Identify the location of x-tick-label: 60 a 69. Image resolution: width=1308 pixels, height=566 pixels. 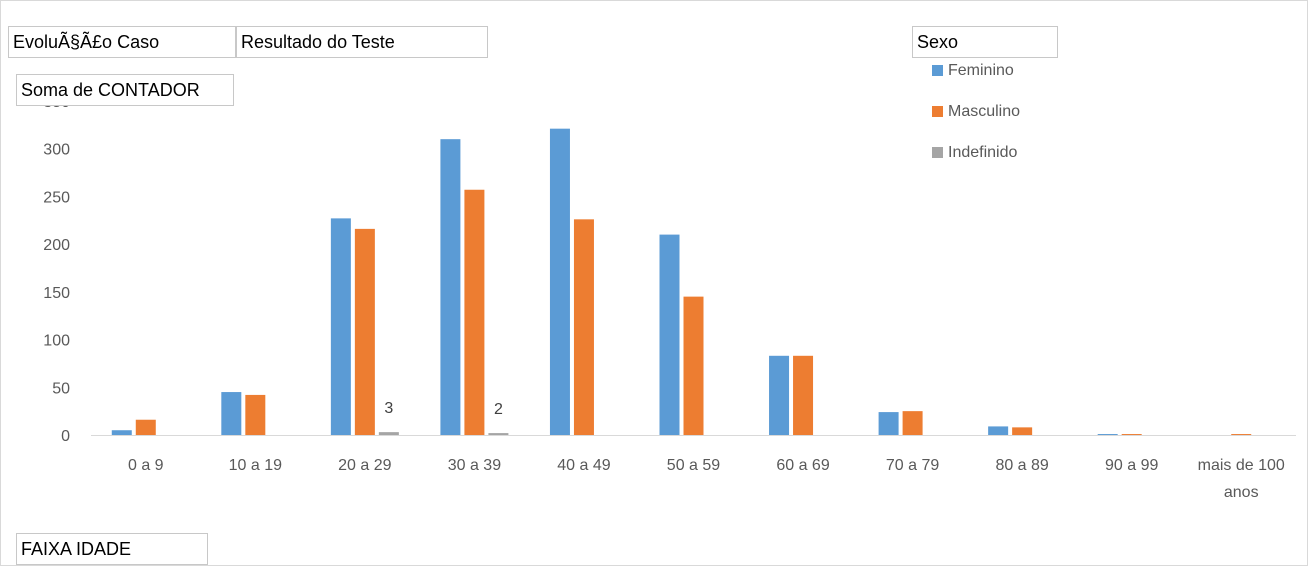
(802, 465).